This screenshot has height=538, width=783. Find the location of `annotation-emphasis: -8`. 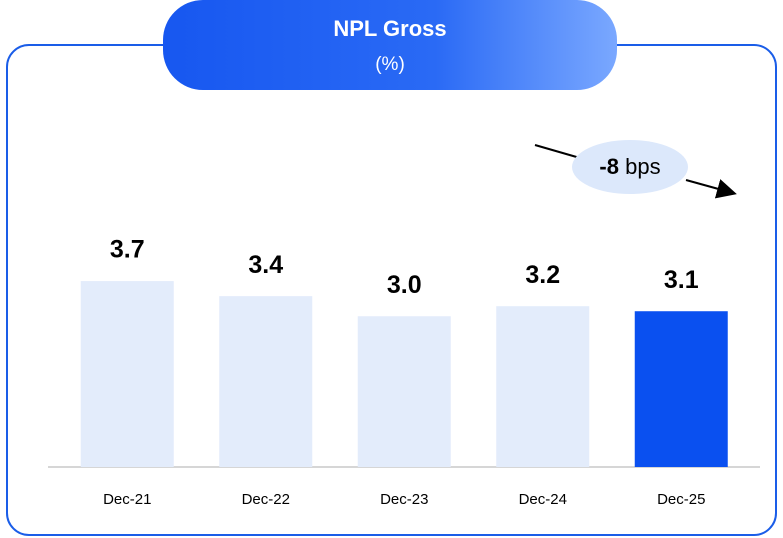

annotation-emphasis: -8 is located at coordinates (609, 166).